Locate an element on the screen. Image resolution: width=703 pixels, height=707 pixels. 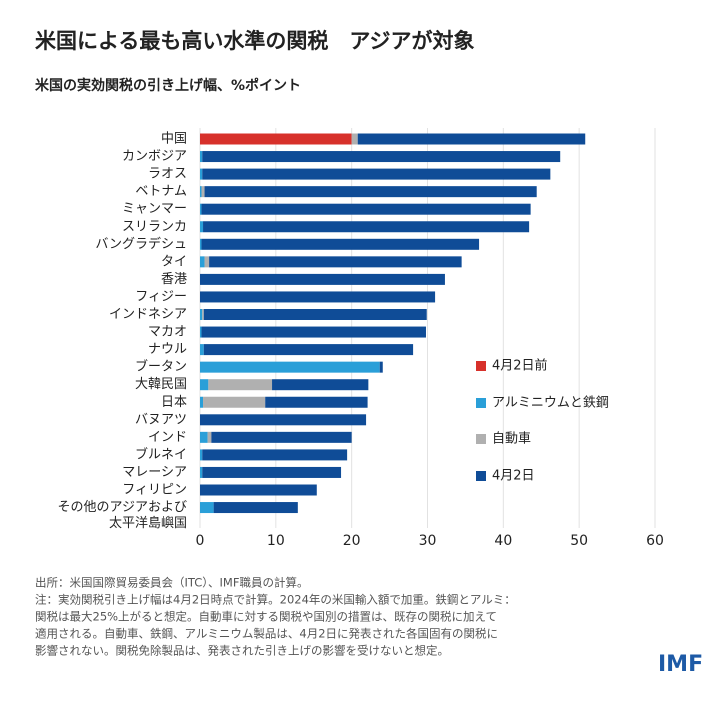
y-tick-label: ナウル is located at coordinates (167, 349).